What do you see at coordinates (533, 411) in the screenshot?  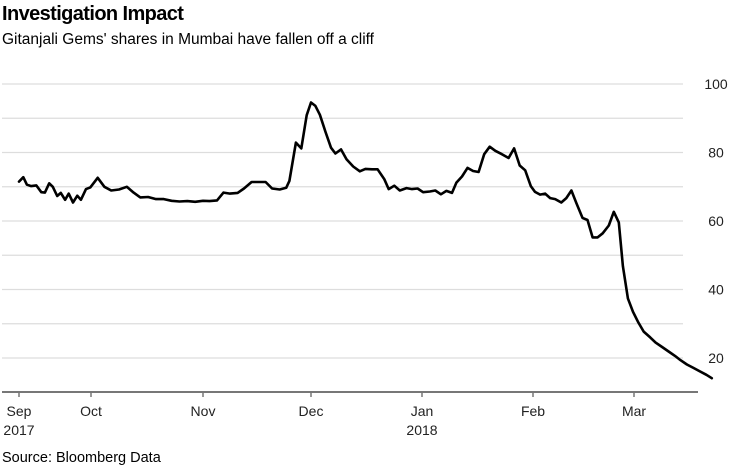 I see `x-tick-label: Feb` at bounding box center [533, 411].